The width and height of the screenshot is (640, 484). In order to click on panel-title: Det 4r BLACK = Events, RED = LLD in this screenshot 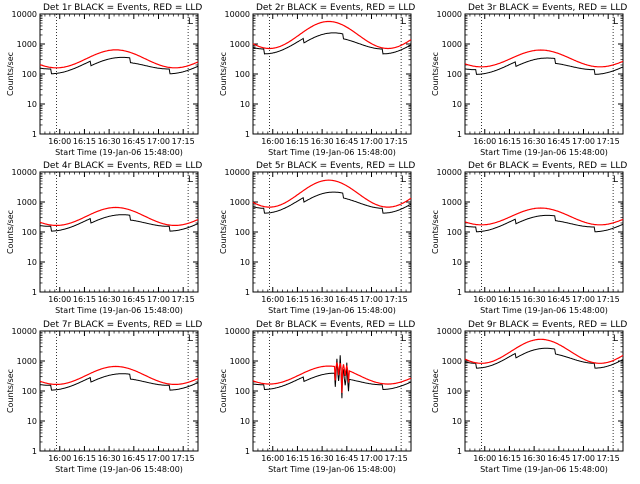, I will do `click(122, 166)`.